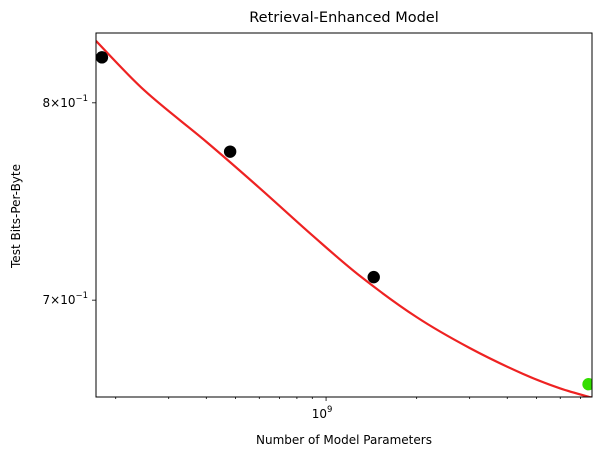 This screenshot has height=457, width=602. Describe the element at coordinates (344, 18) in the screenshot. I see `chart-title: Retrieval-Enhanced Model` at that location.